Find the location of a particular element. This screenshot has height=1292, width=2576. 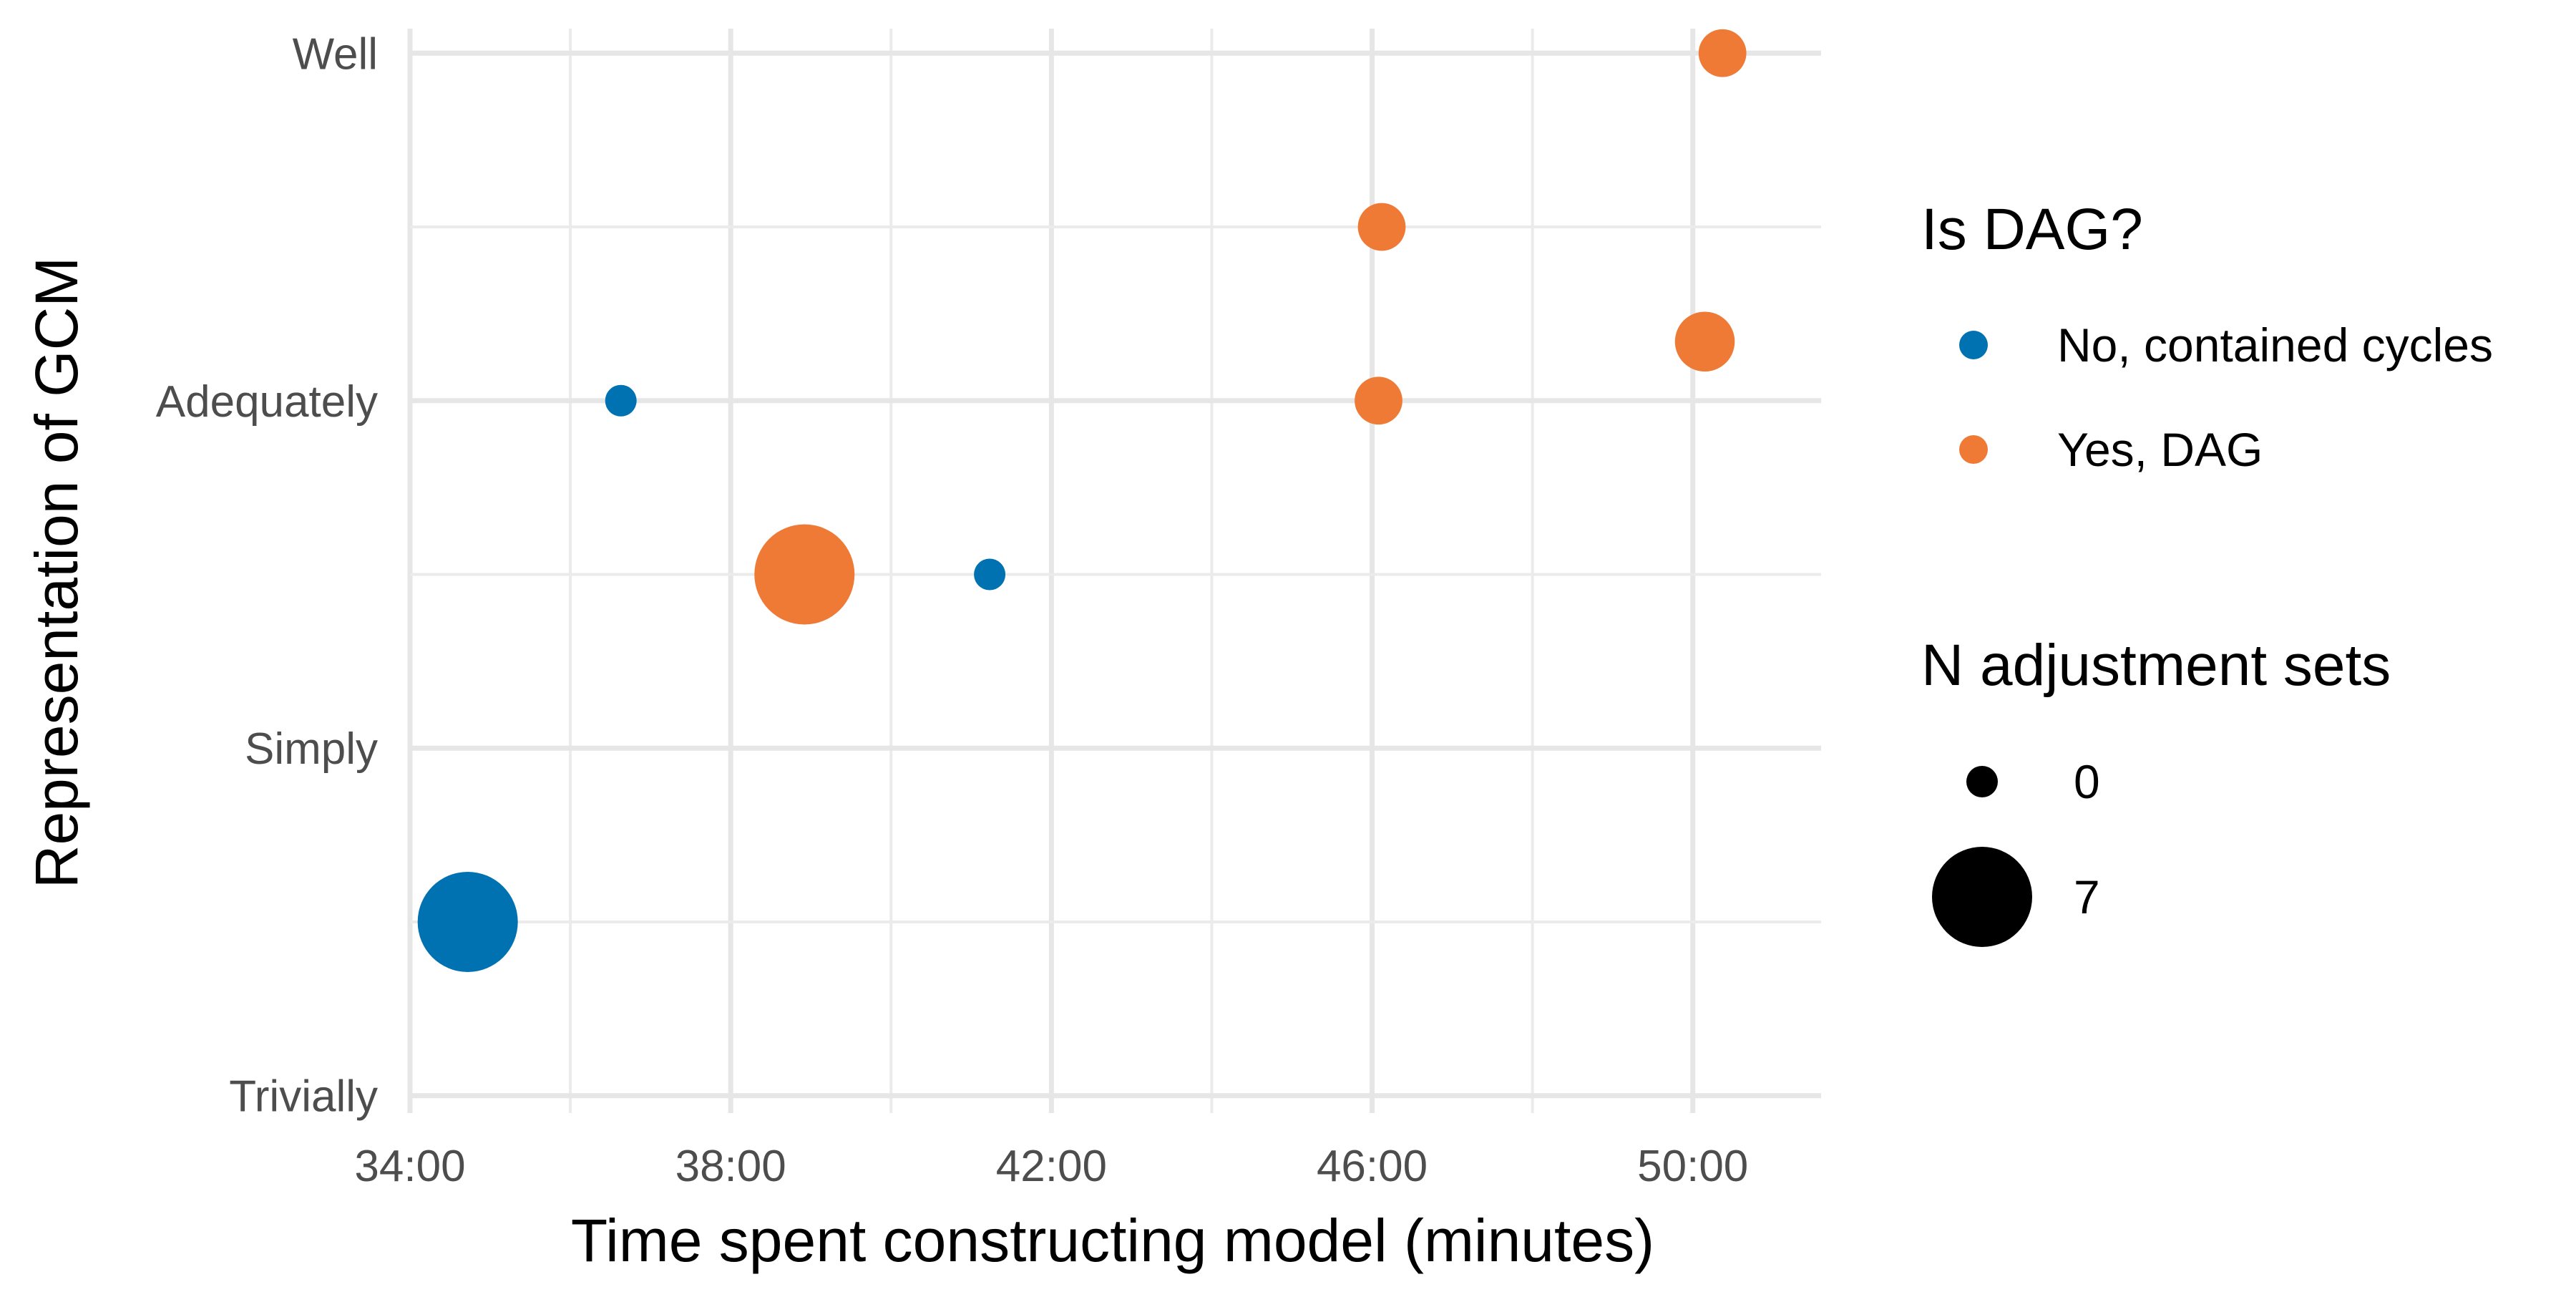

x-tick-label: 46:00 is located at coordinates (1372, 1166).